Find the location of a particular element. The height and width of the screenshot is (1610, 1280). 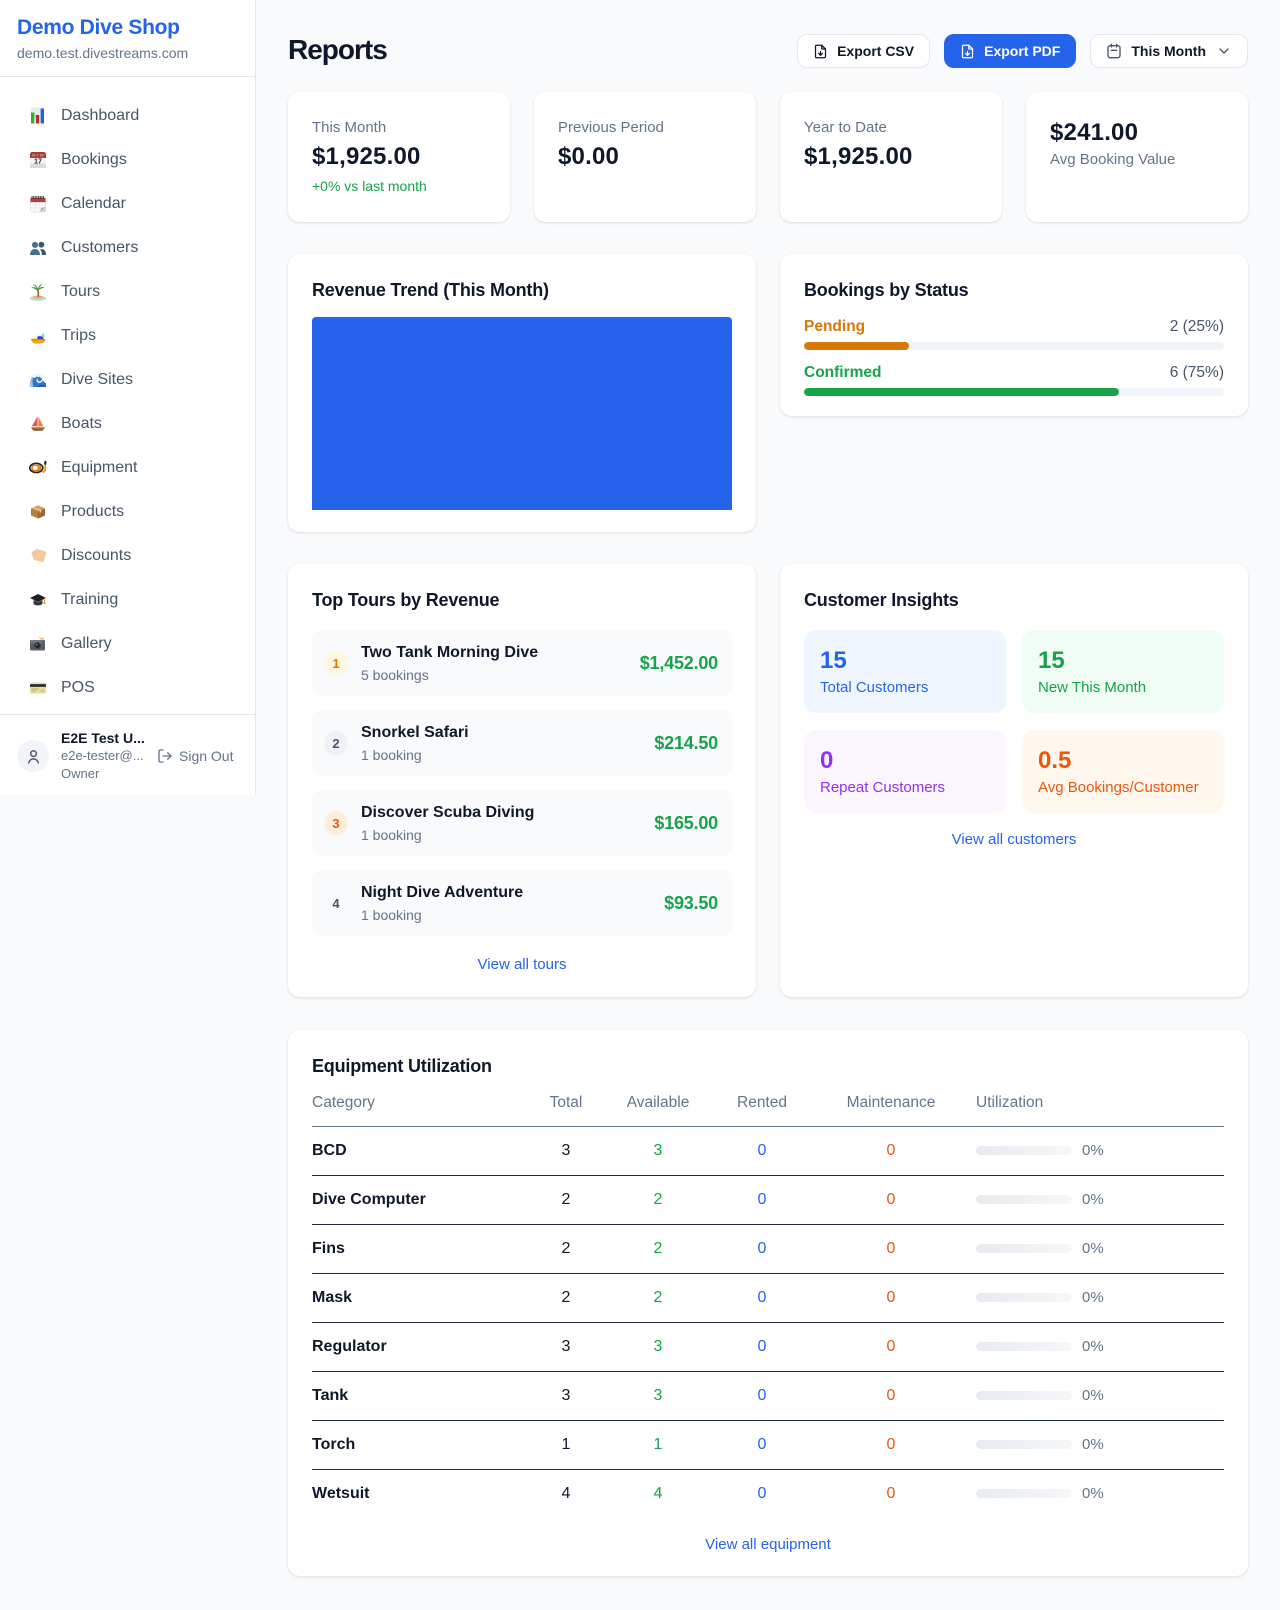

svg-text: 17 is located at coordinates (38, 161).